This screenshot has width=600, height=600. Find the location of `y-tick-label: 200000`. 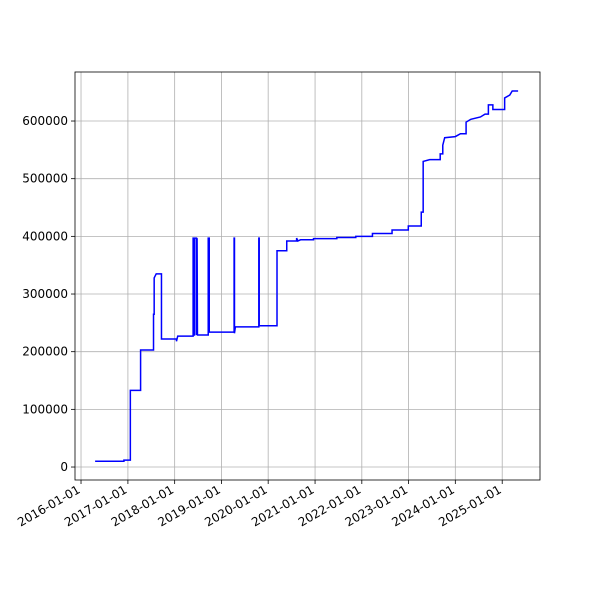

y-tick-label: 200000 is located at coordinates (45, 352).